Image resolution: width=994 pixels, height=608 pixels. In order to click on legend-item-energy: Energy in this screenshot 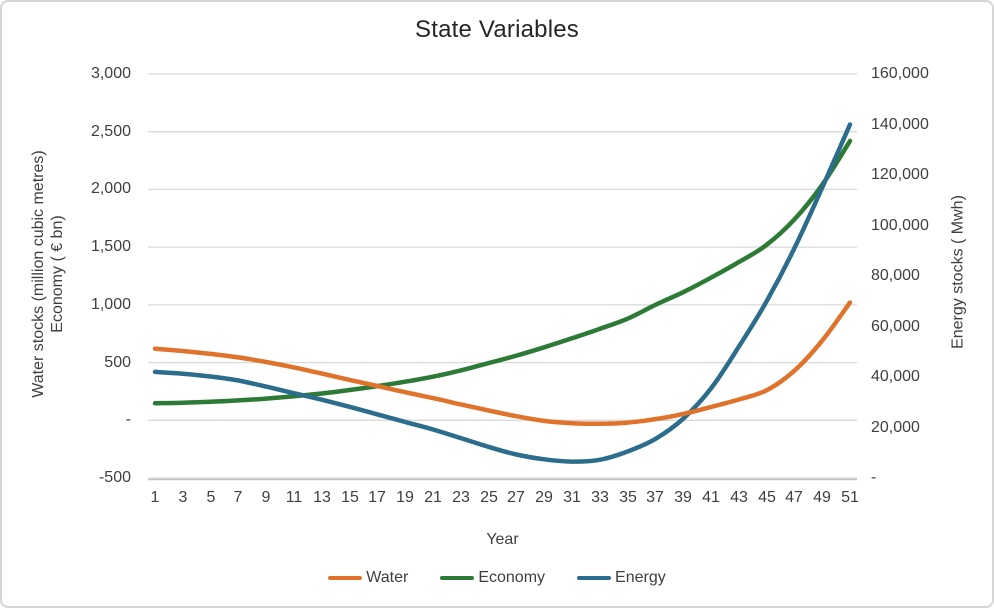, I will do `click(621, 578)`.